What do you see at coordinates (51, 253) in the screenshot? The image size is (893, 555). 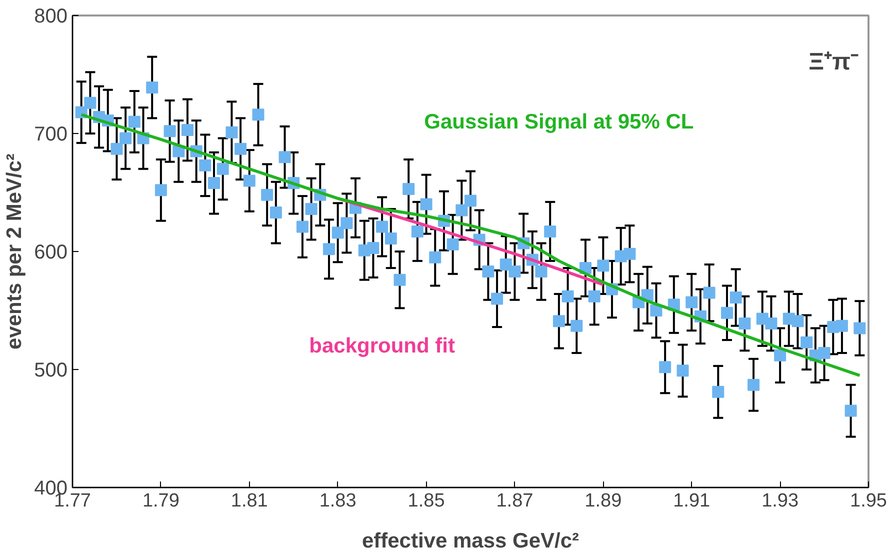 I see `y-tick-label: 600` at bounding box center [51, 253].